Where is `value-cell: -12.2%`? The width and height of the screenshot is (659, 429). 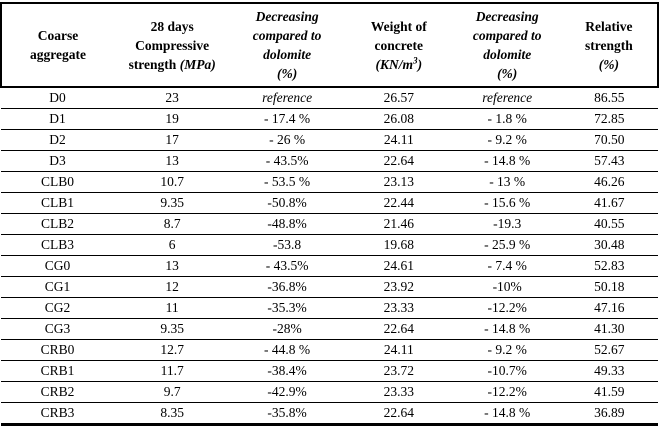 value-cell: -12.2% is located at coordinates (507, 308).